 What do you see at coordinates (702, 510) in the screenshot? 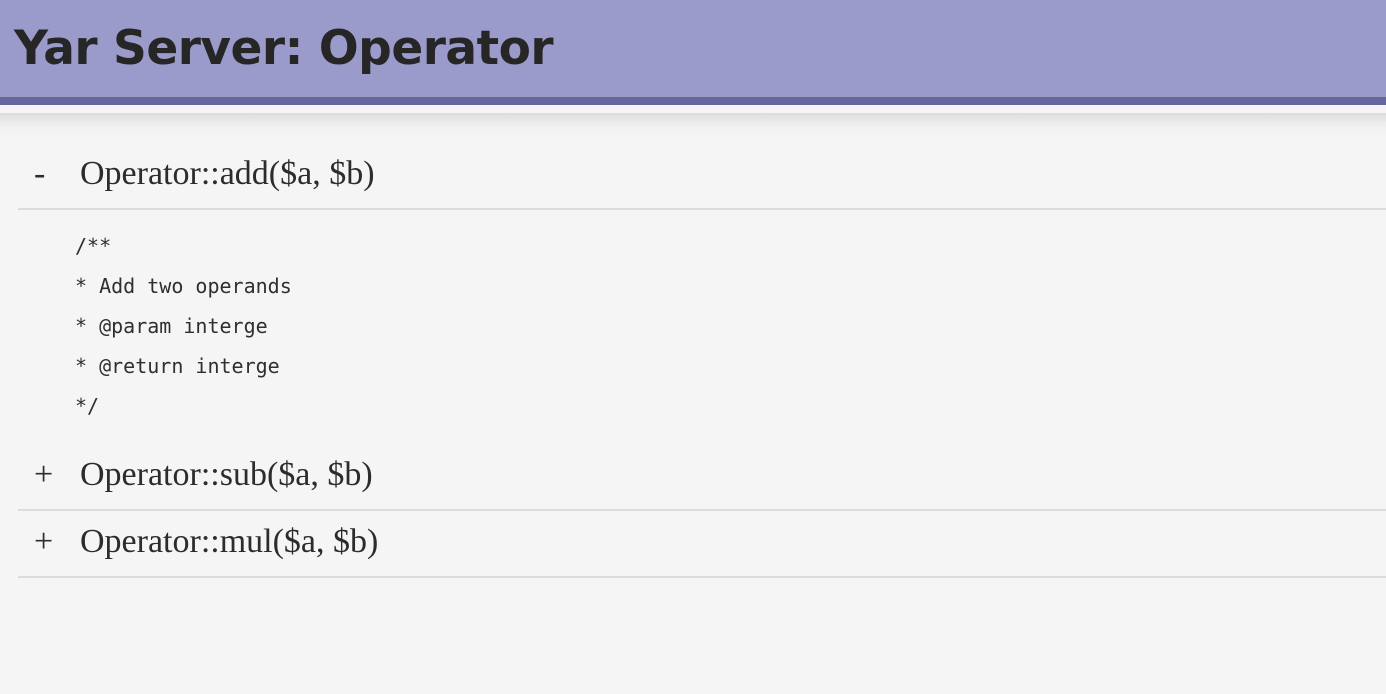
I see `method-divider-sub` at bounding box center [702, 510].